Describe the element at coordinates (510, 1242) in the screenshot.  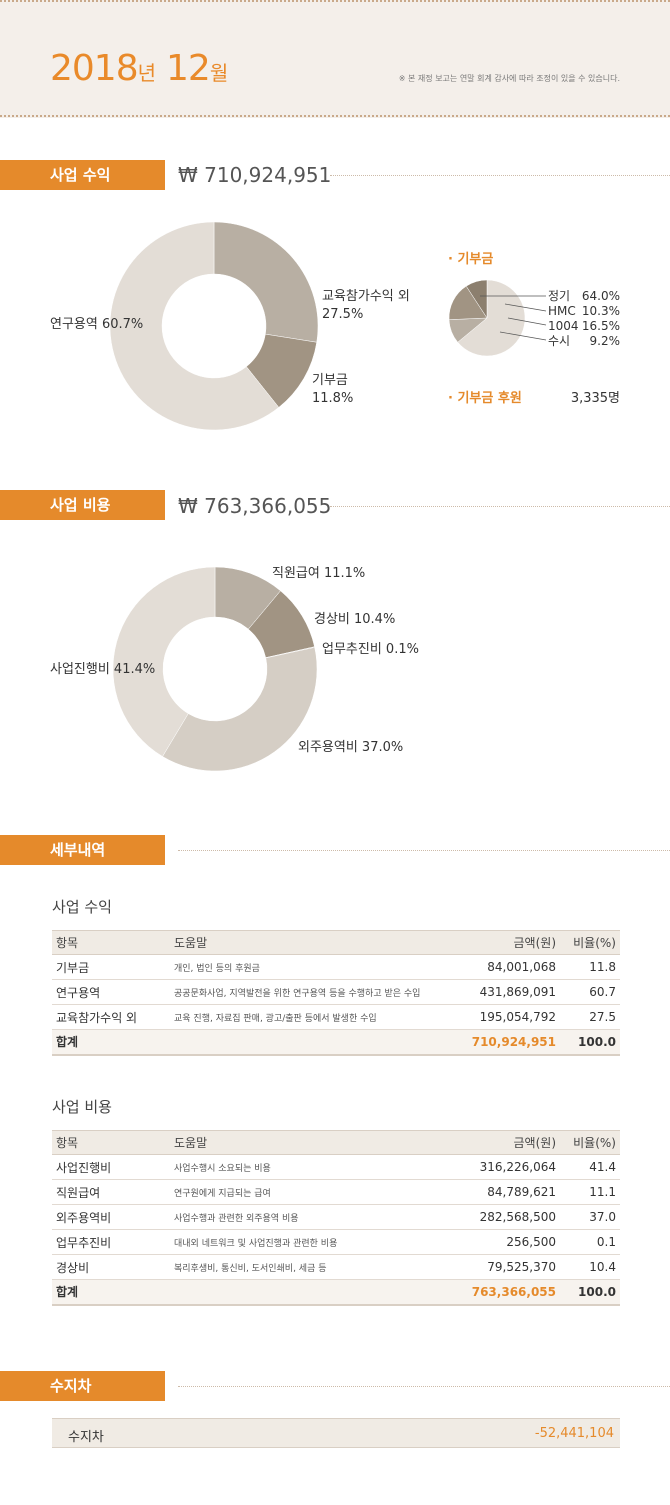
I see `row-amount: 256,500` at that location.